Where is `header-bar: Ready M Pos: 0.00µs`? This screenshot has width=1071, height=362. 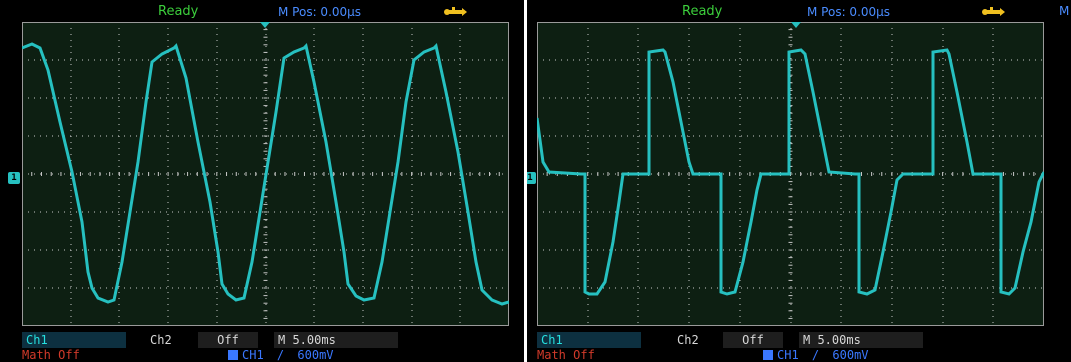 header-bar: Ready M Pos: 0.00µs is located at coordinates (262, 11).